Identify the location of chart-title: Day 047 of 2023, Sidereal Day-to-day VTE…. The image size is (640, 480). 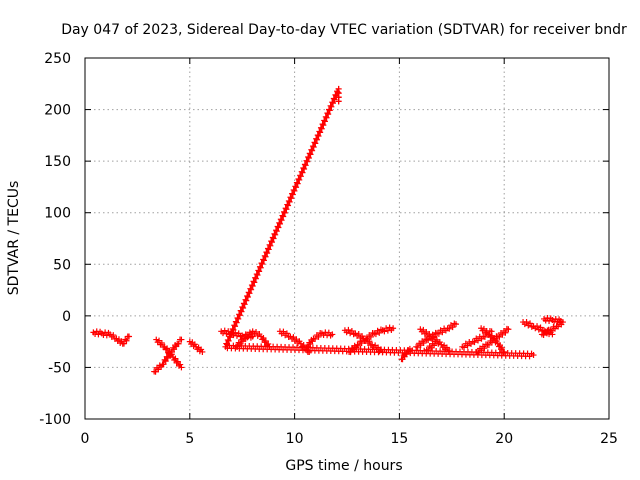
(344, 30).